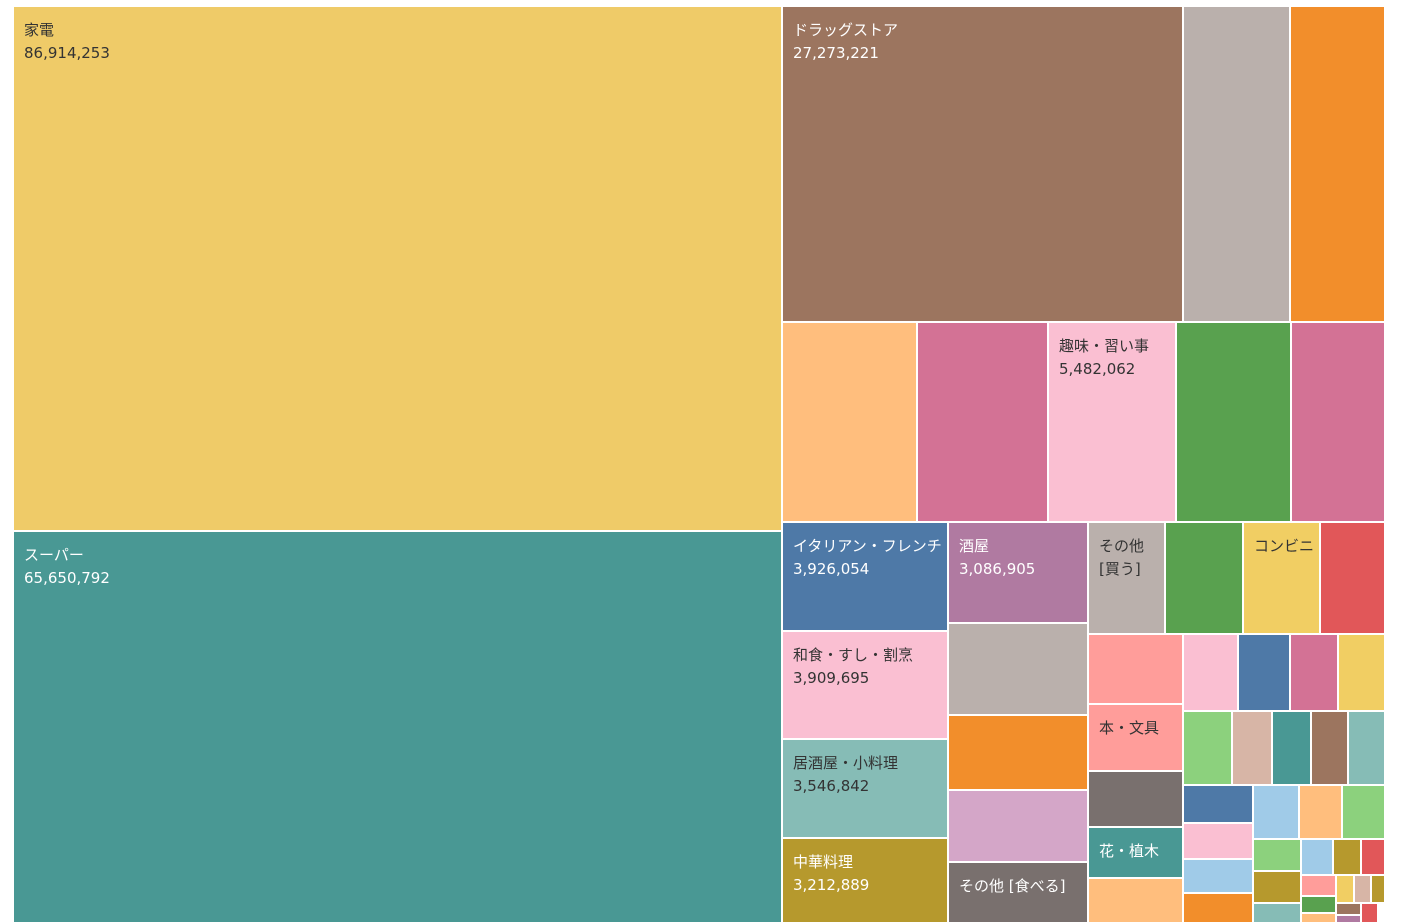 The width and height of the screenshot is (1402, 923). I want to click on category-label: 本・文具, so click(1129, 728).